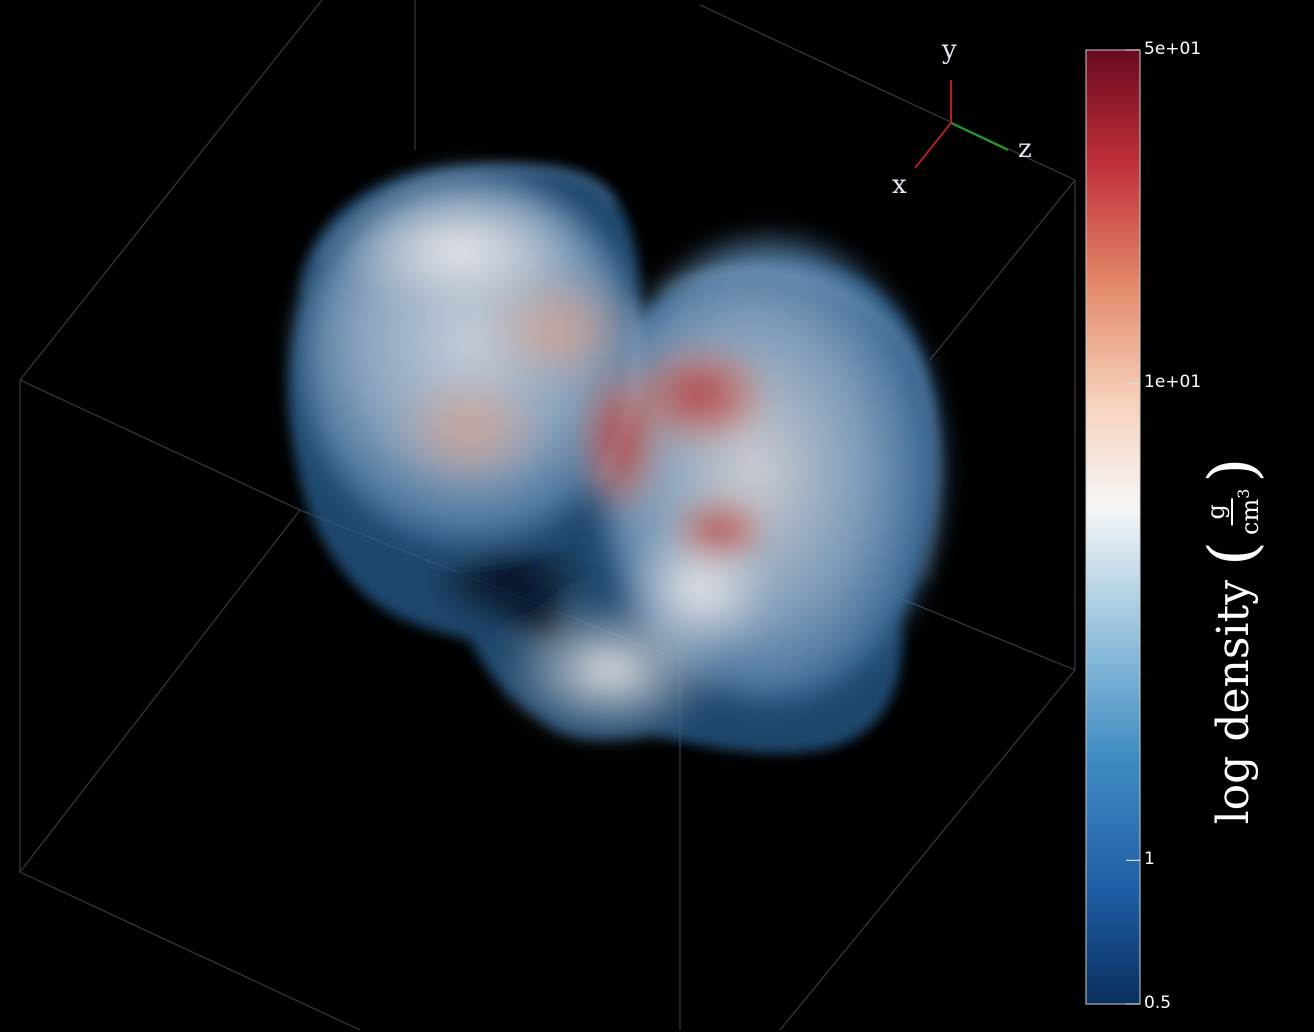 Image resolution: width=1314 pixels, height=1032 pixels. What do you see at coordinates (1243, 493) in the screenshot?
I see `unit-power: 3` at bounding box center [1243, 493].